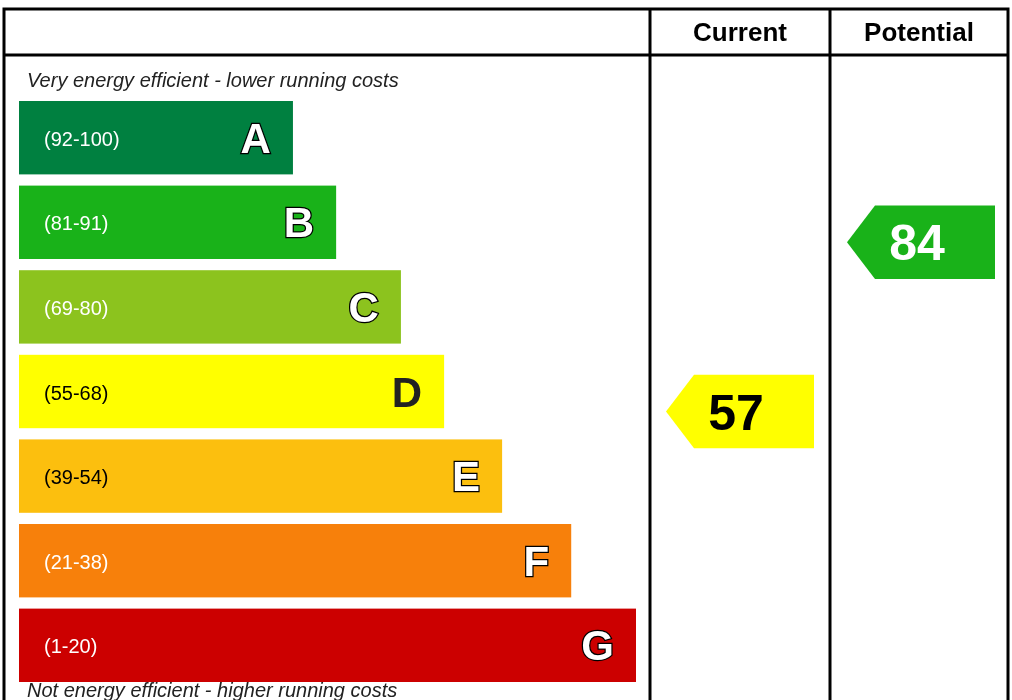 This screenshot has height=700, width=1012. Describe the element at coordinates (917, 243) in the screenshot. I see `text: 84` at that location.